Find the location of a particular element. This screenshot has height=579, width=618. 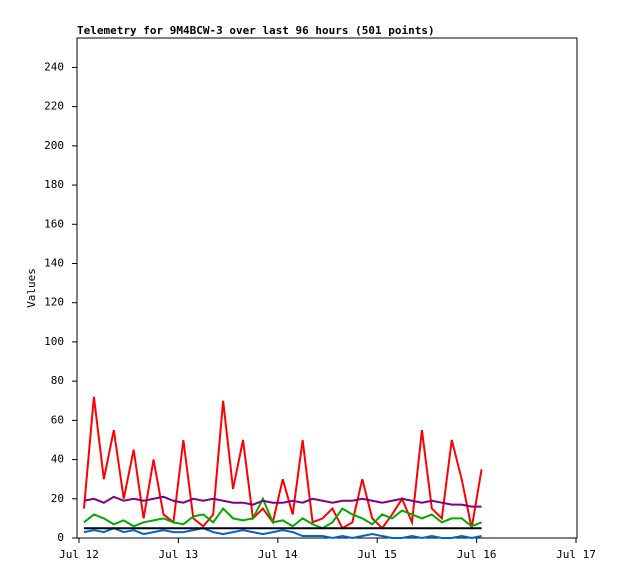

y-tick-label: 240 is located at coordinates (54, 66).